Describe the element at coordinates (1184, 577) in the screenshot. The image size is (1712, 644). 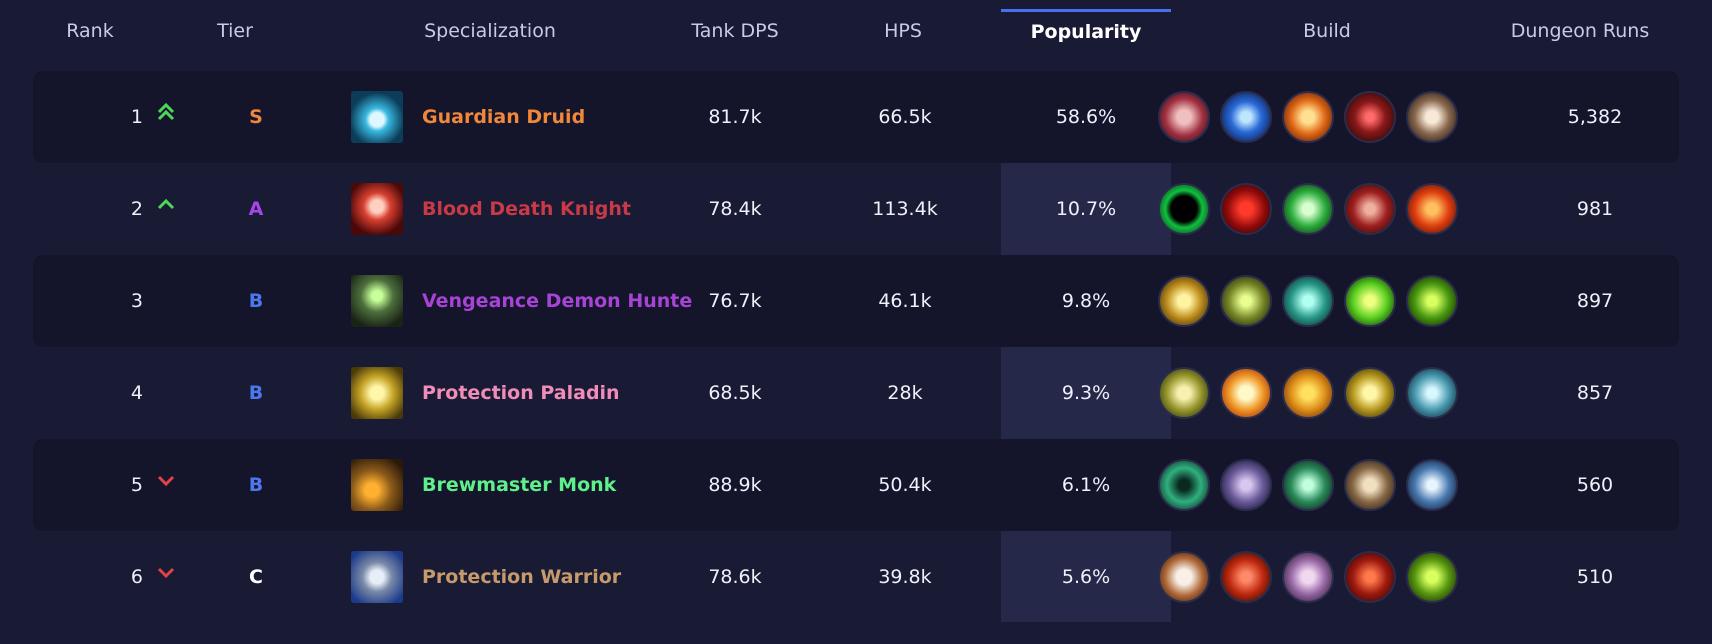
I see `round-shield-icon` at that location.